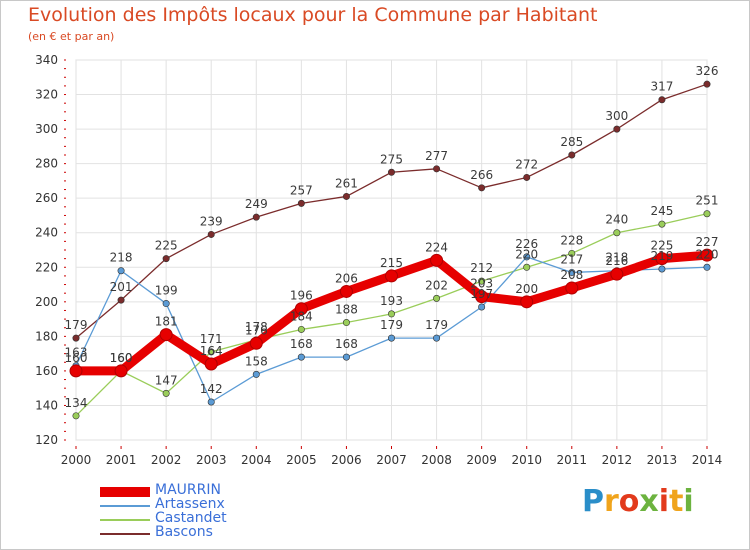  I want to click on data-label-castandet: 212, so click(481, 268).